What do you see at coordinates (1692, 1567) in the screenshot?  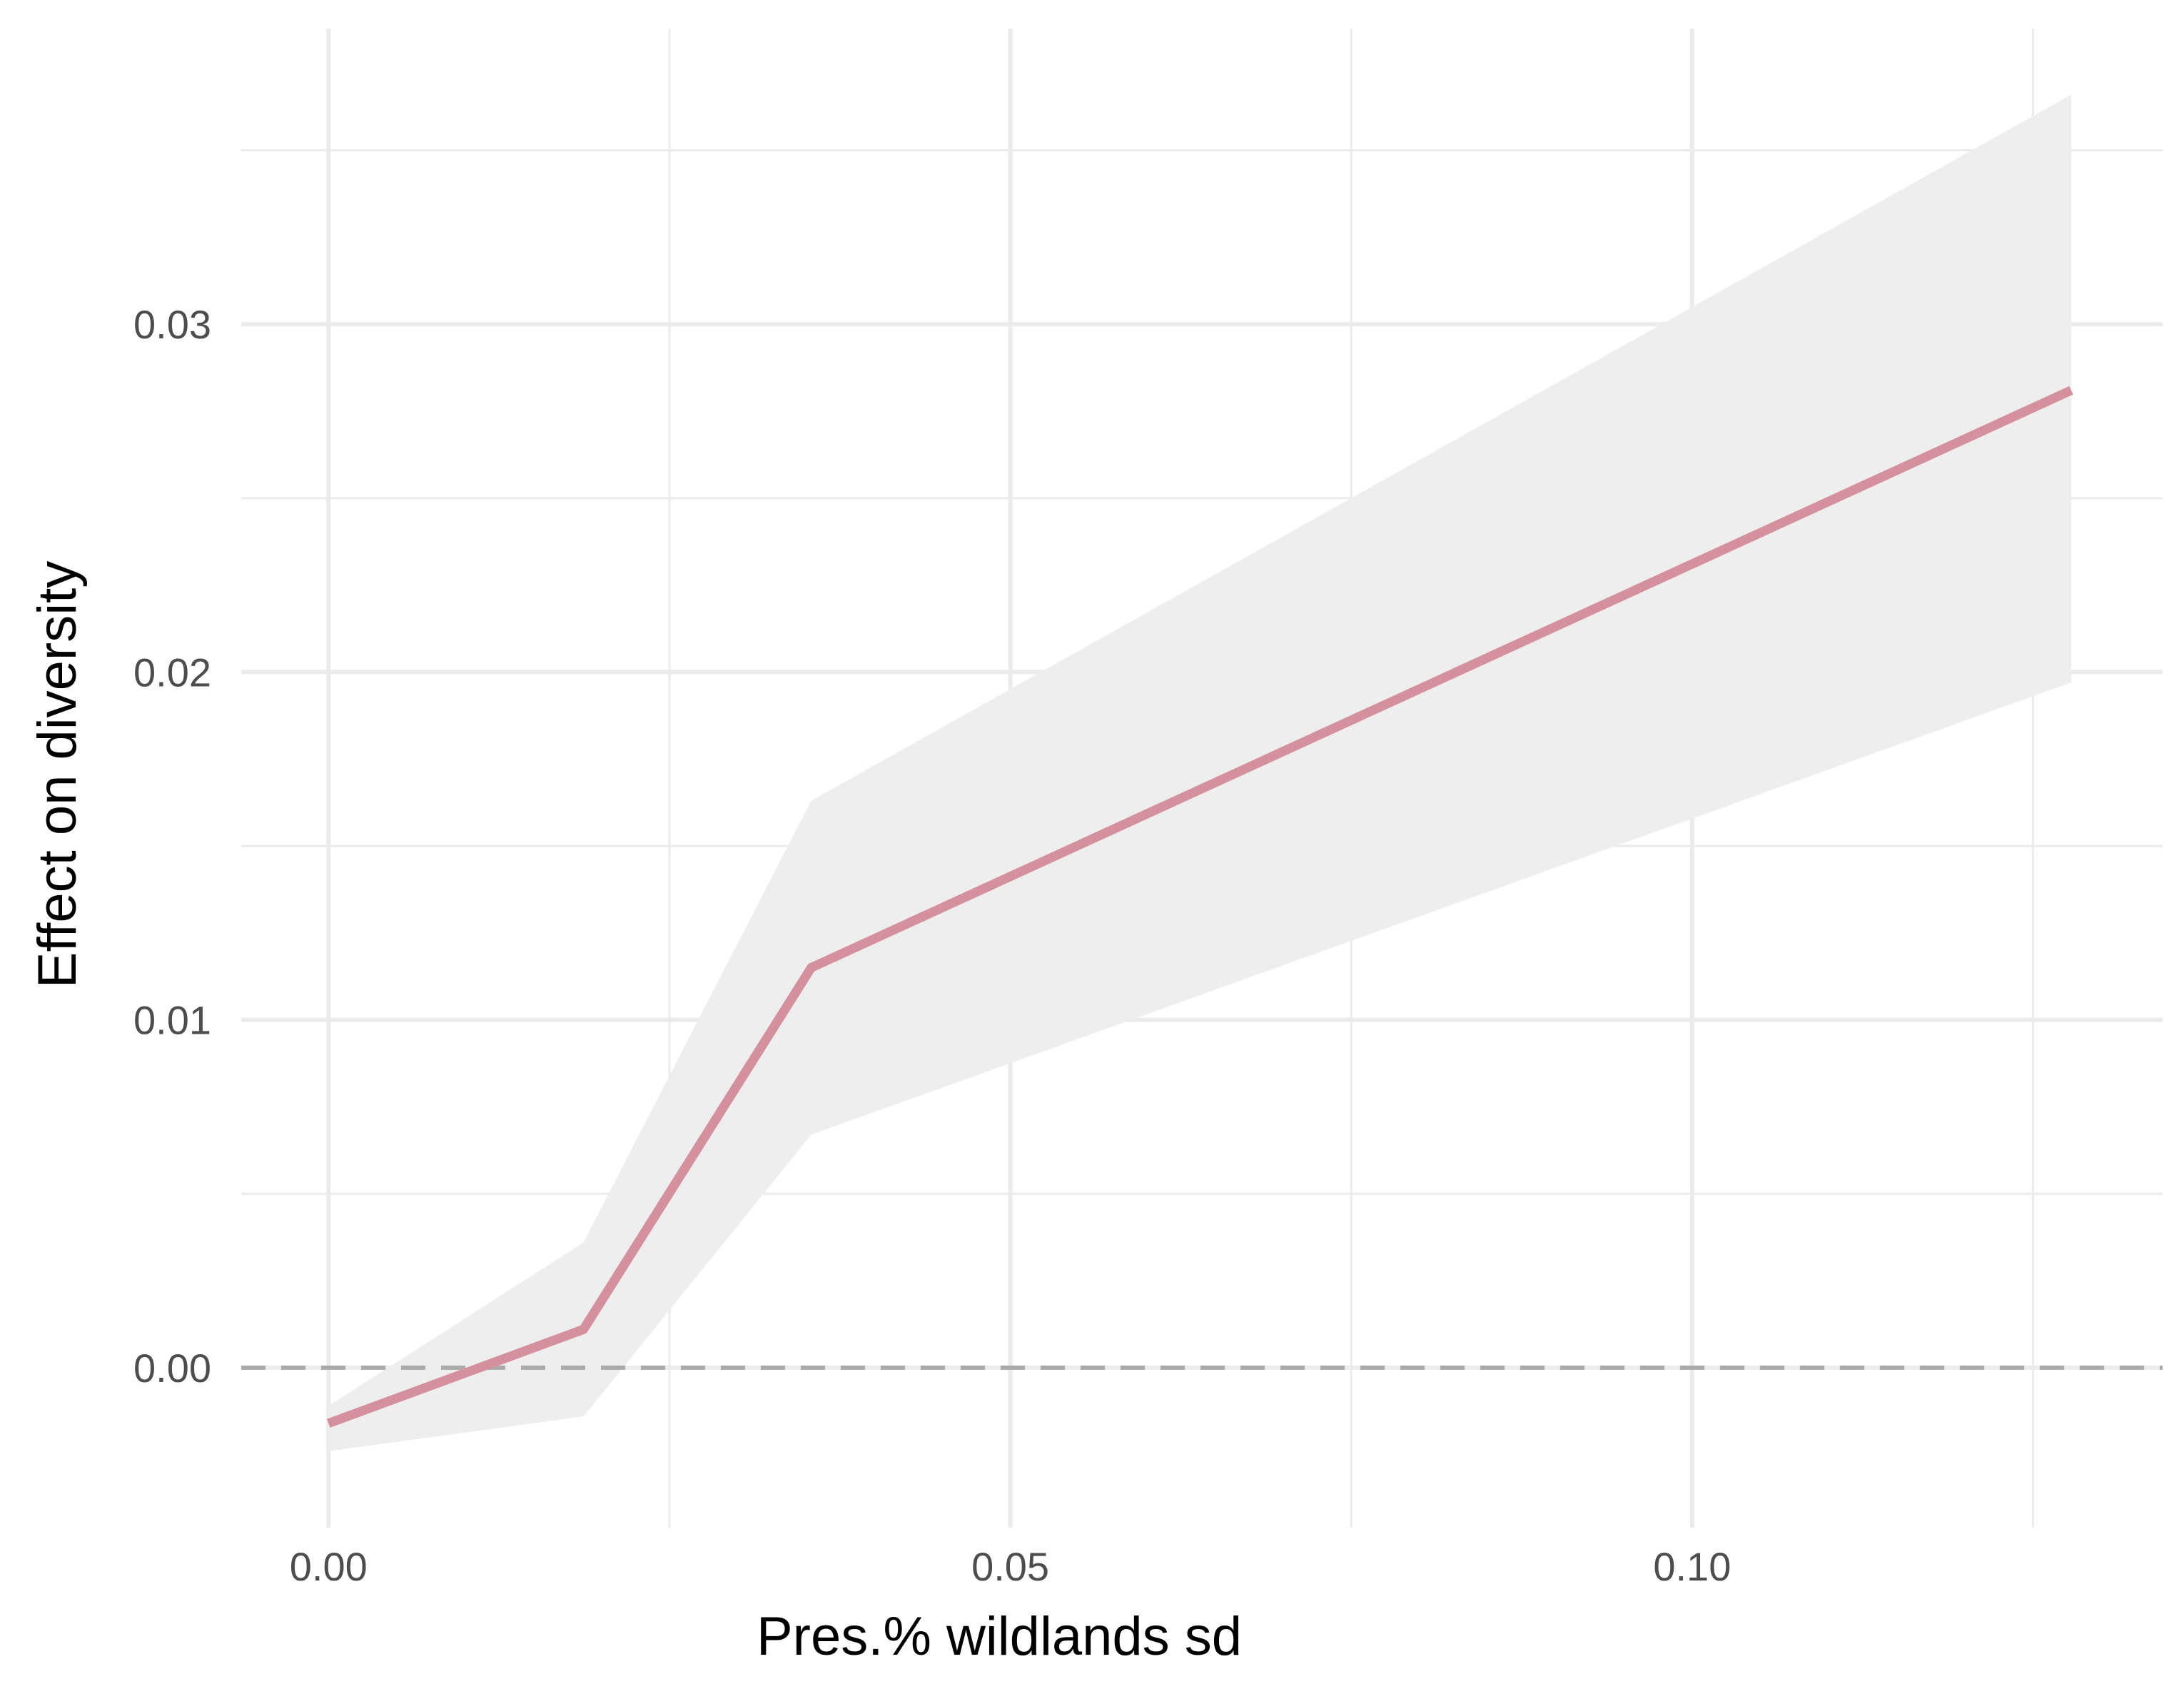 I see `x-tick-label-2: 0.10` at bounding box center [1692, 1567].